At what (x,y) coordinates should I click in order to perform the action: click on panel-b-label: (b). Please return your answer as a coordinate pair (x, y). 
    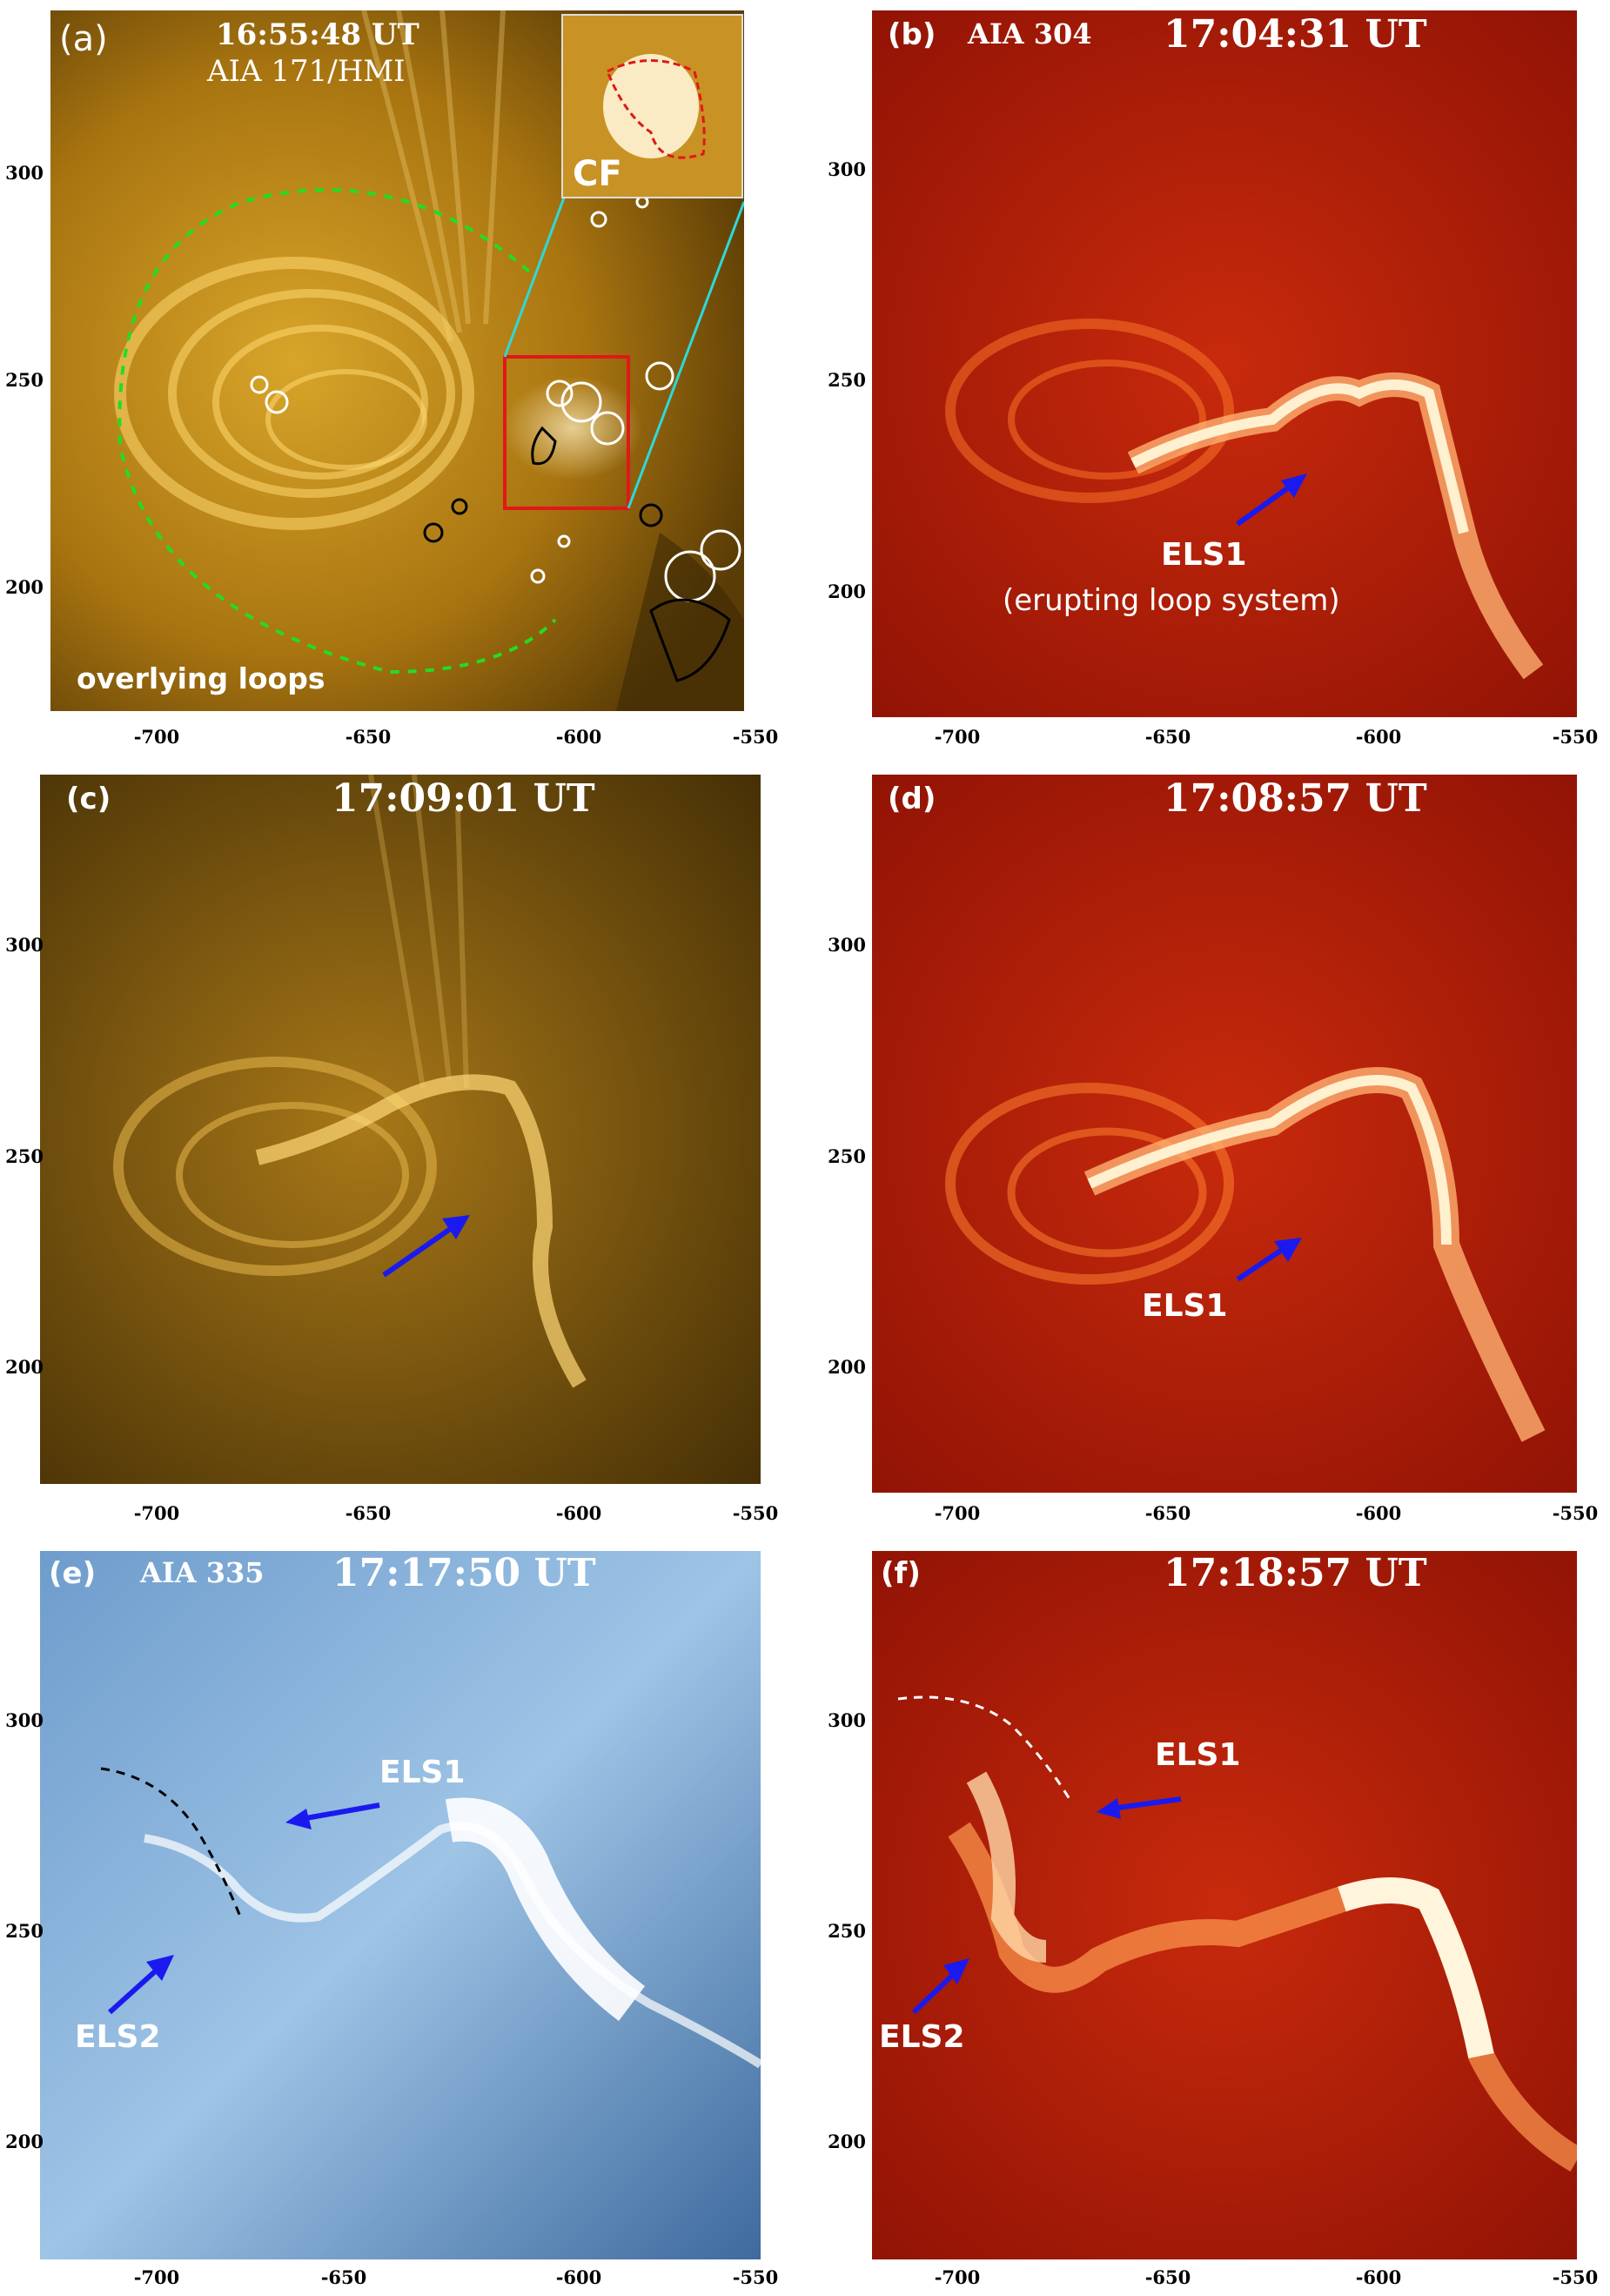
    Looking at the image, I should click on (912, 34).